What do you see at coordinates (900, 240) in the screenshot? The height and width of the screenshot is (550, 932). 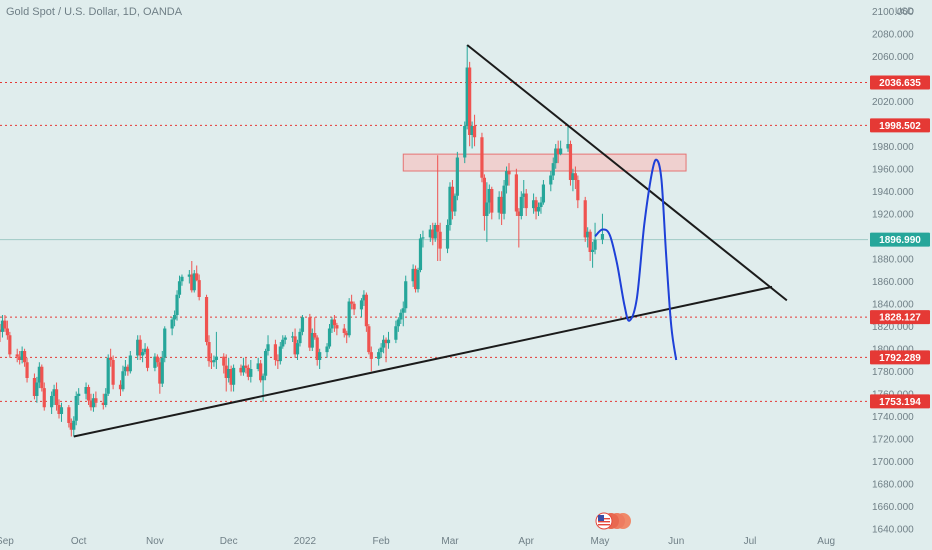 I see `current-price-label: 1896.990` at bounding box center [900, 240].